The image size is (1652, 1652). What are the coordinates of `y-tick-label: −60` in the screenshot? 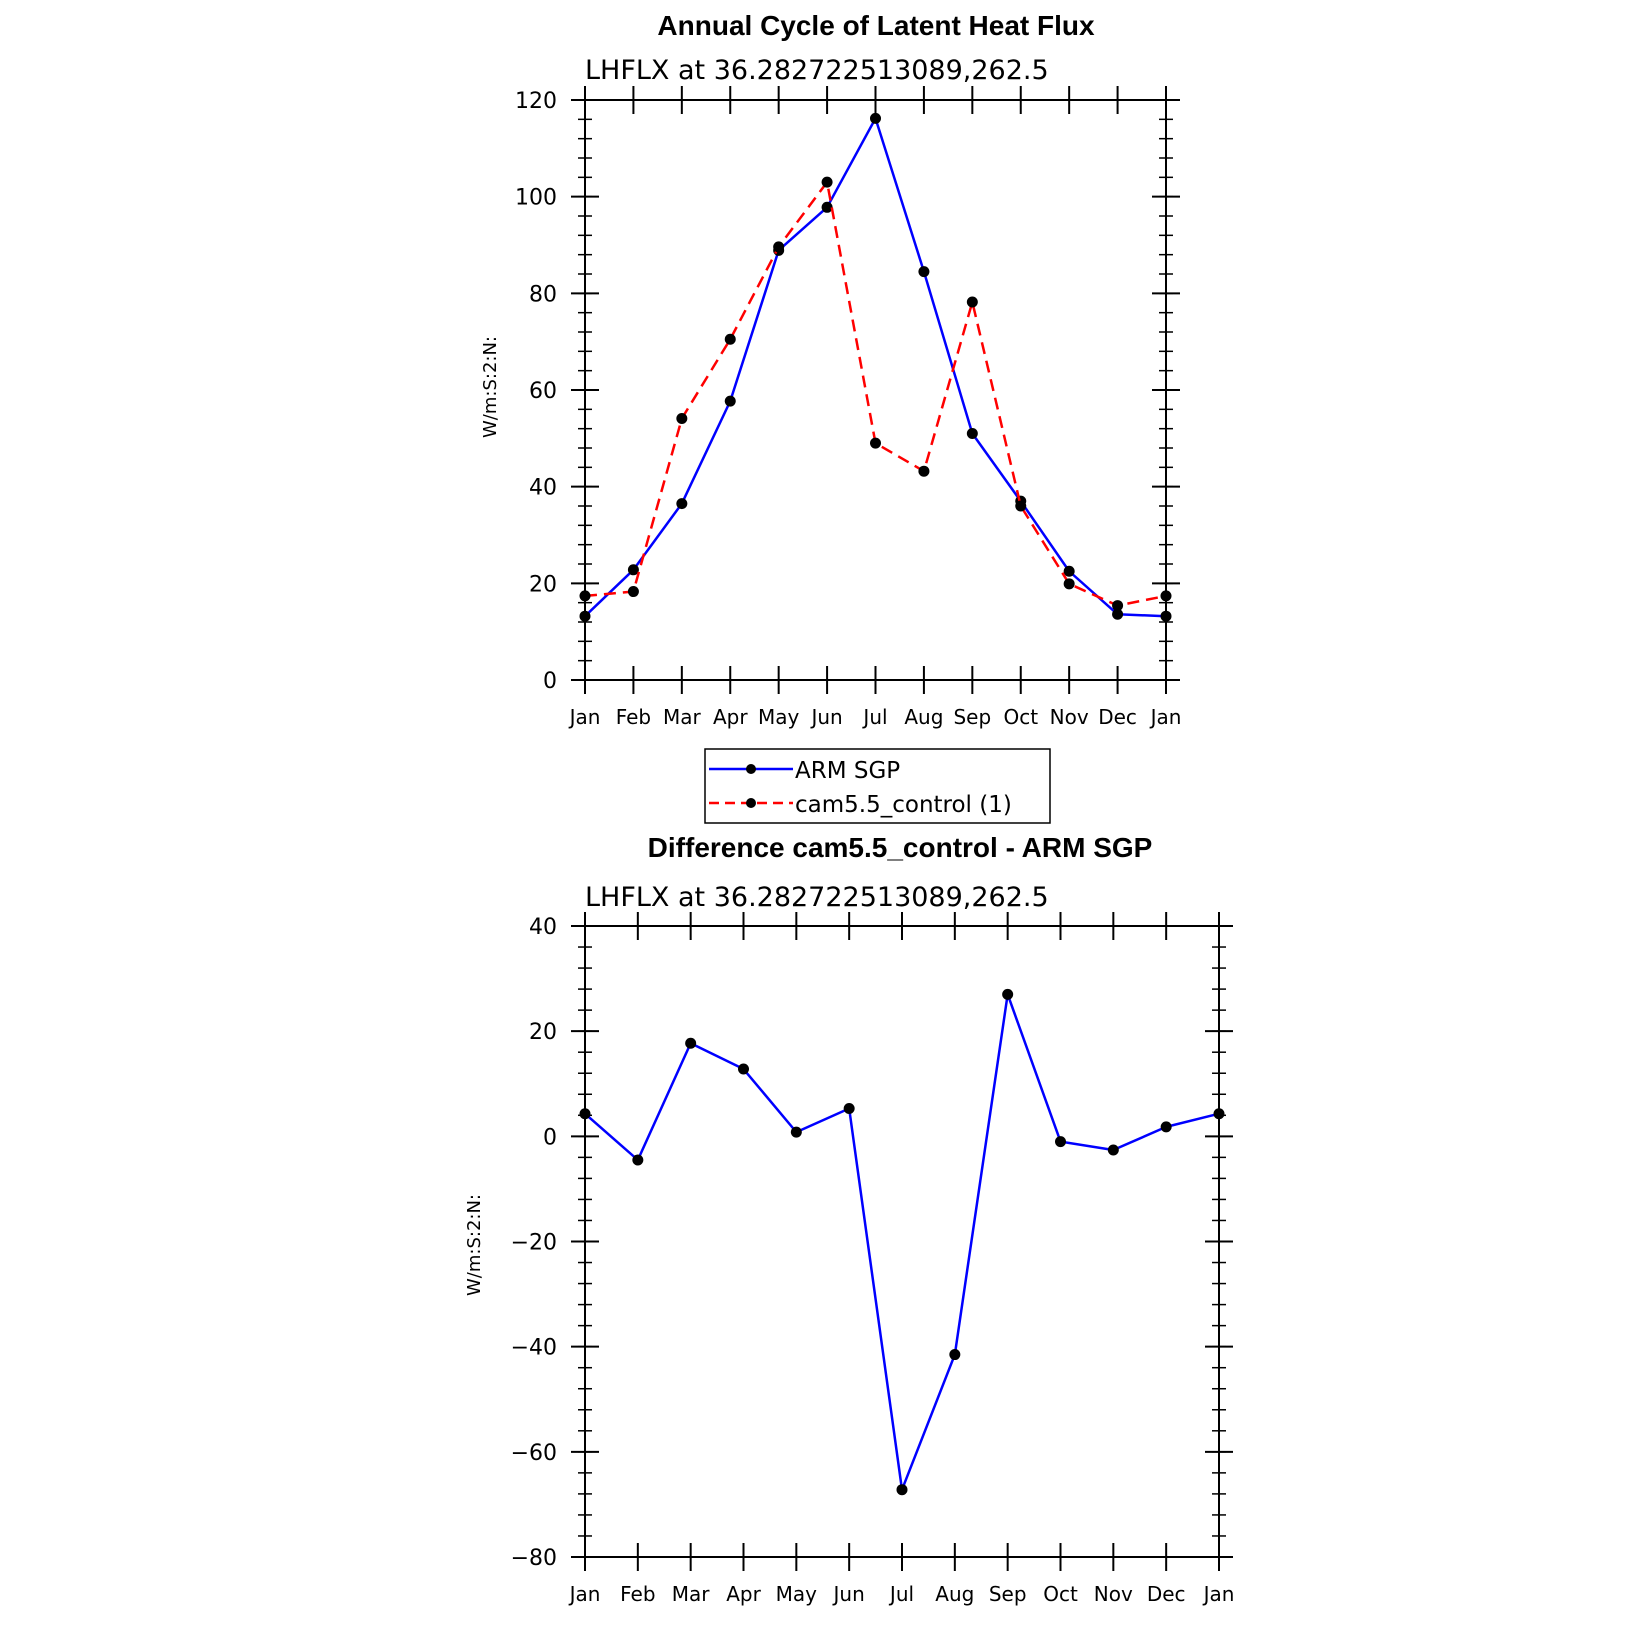 It's located at (534, 1453).